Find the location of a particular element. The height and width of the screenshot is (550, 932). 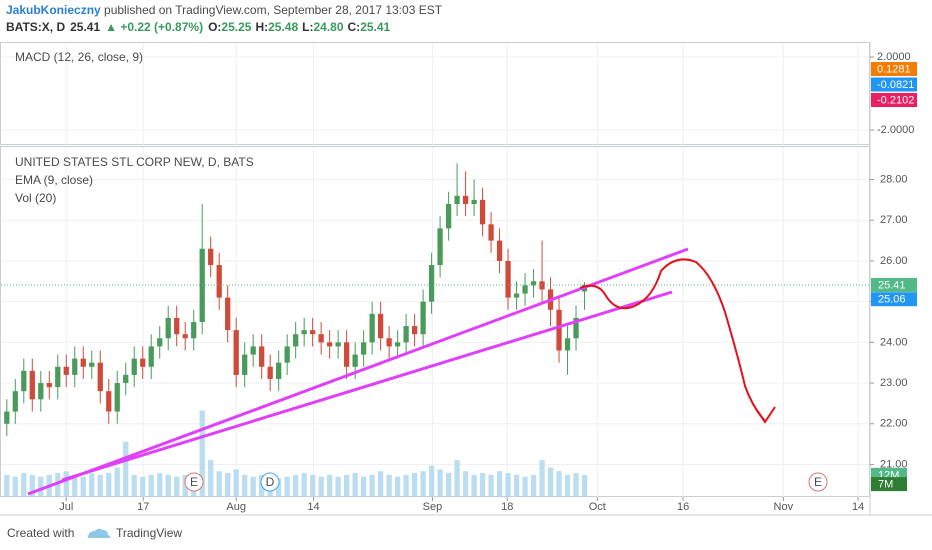

chart-title: UNITED STATES STL CORP NEW, D, BATS is located at coordinates (134, 162).